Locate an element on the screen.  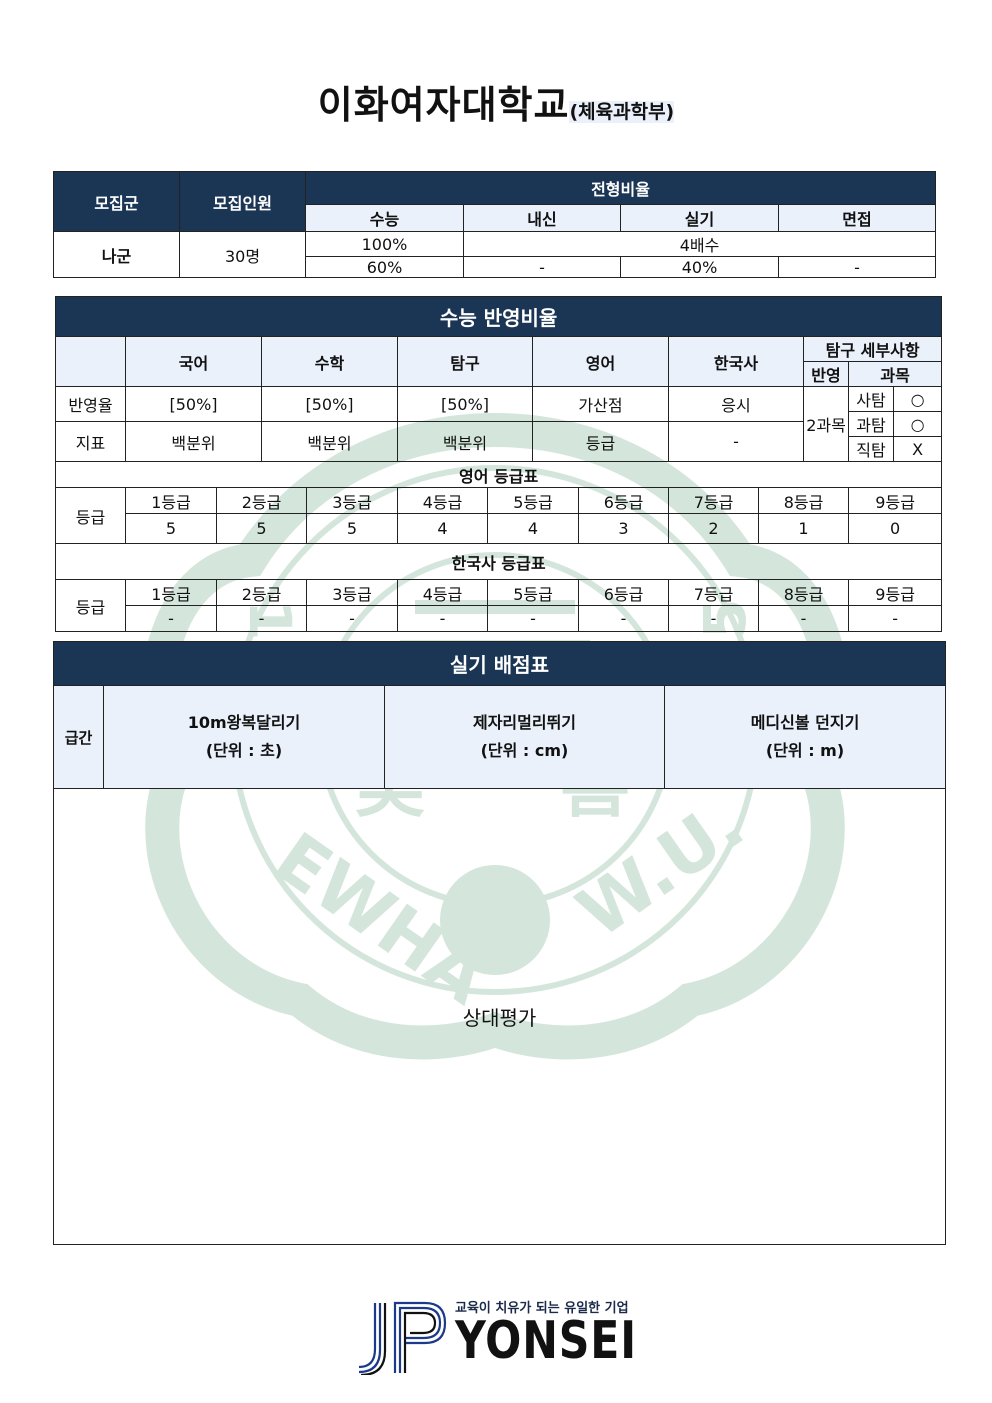
english-grade-title: 영어 등급표 is located at coordinates (498, 474).